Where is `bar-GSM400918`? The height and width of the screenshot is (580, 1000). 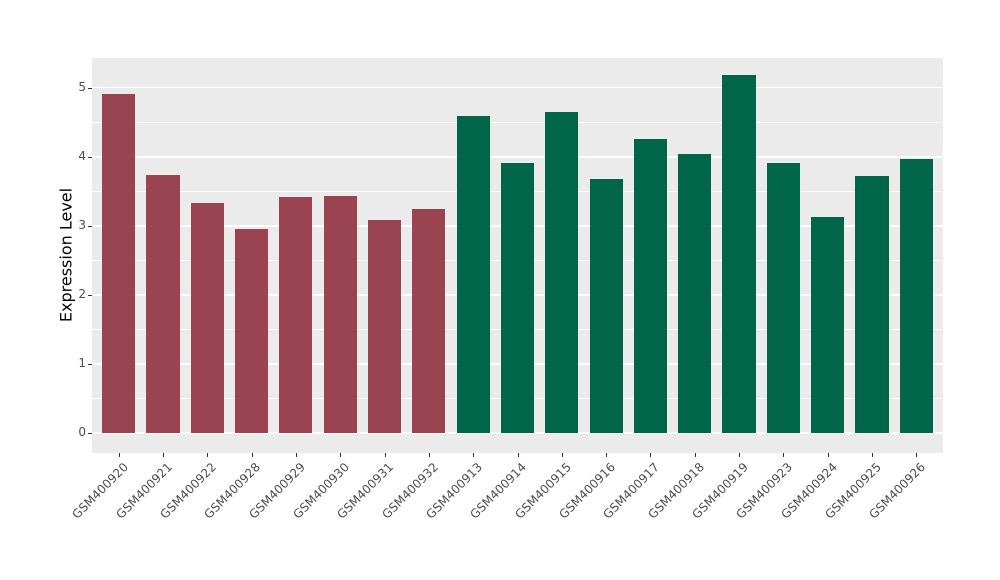 bar-GSM400918 is located at coordinates (695, 293).